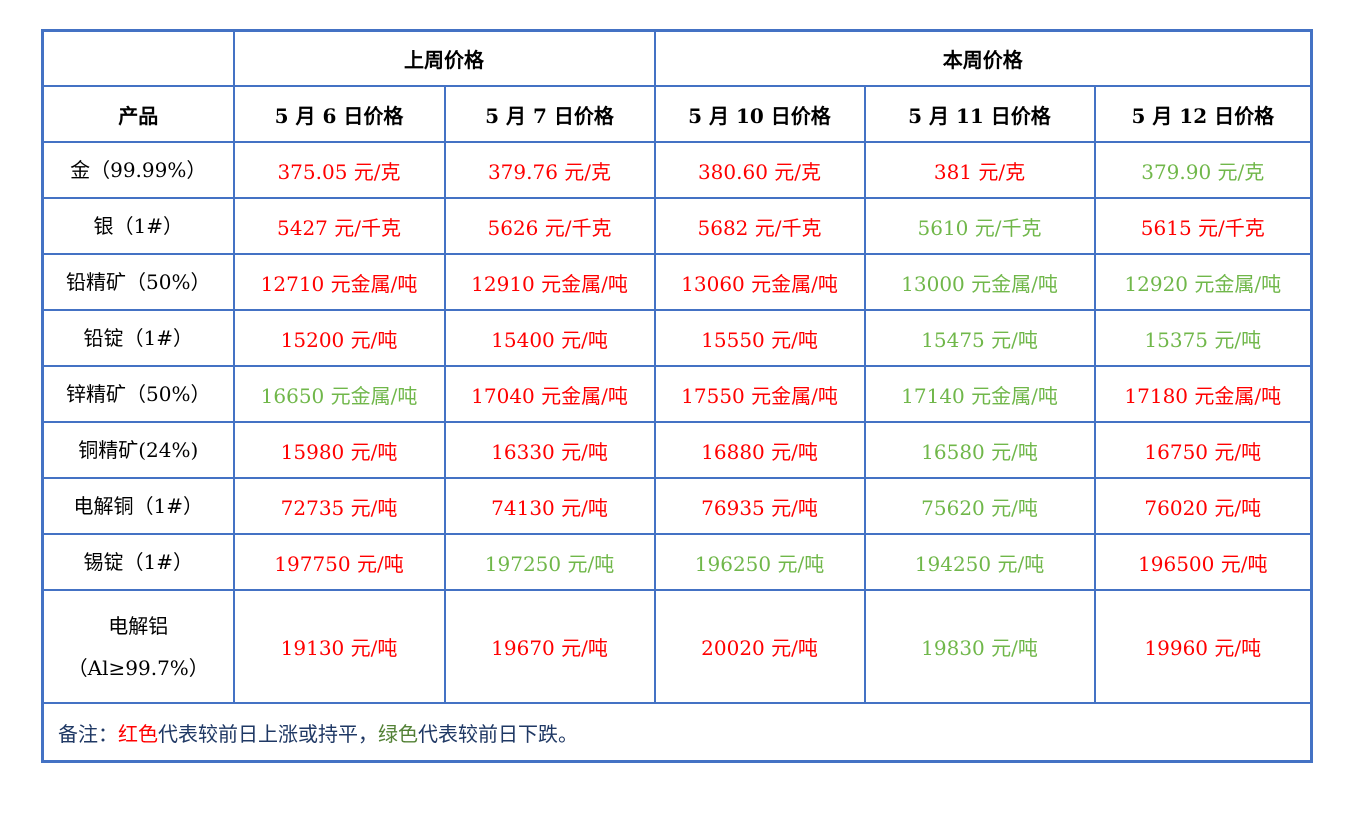  I want to click on note-red-label: 红色, so click(138, 733).